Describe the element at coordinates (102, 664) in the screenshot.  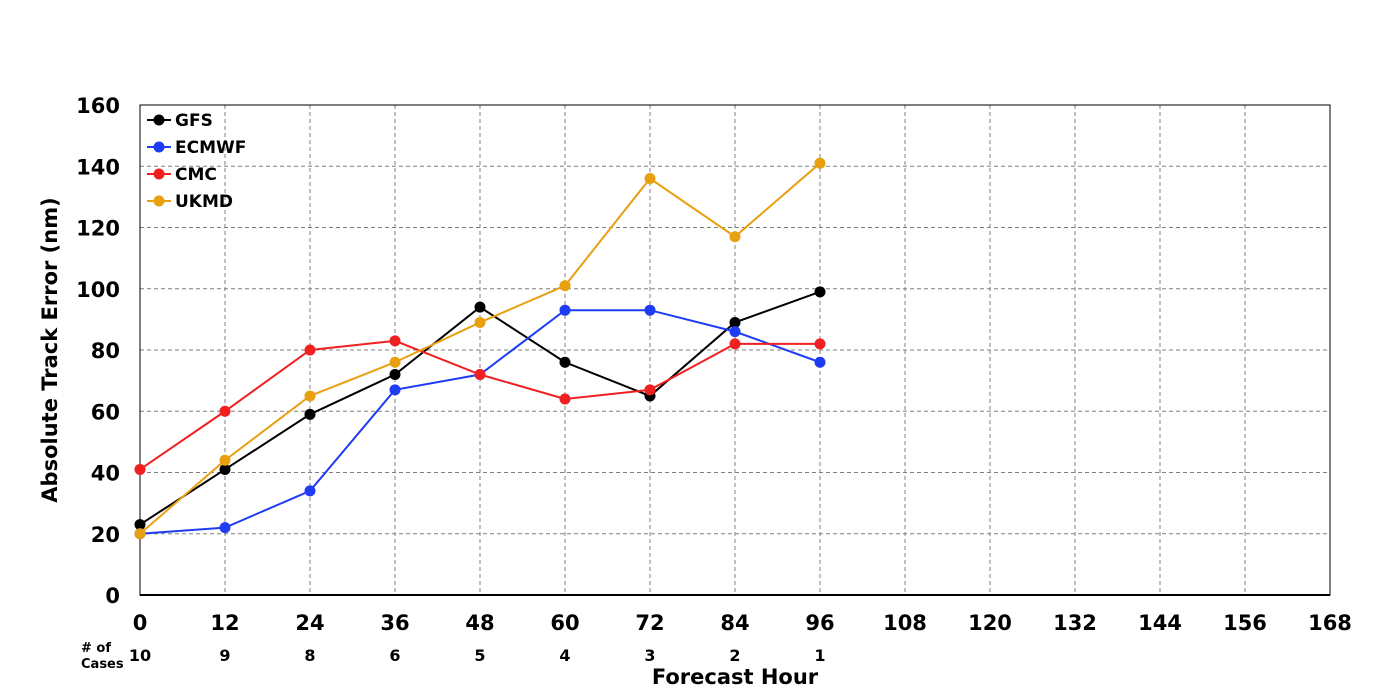
I see `cases-label-line2: Cases` at that location.